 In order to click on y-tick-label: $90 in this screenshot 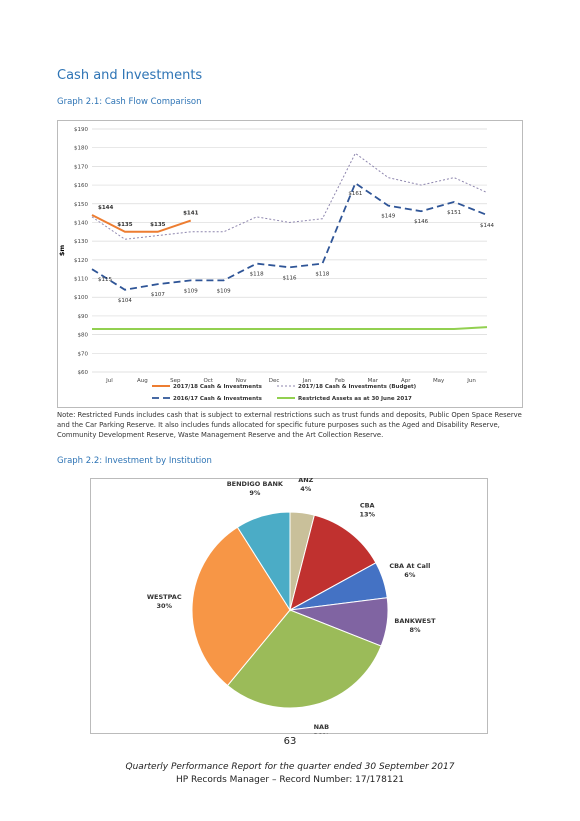, I will do `click(83, 317)`.